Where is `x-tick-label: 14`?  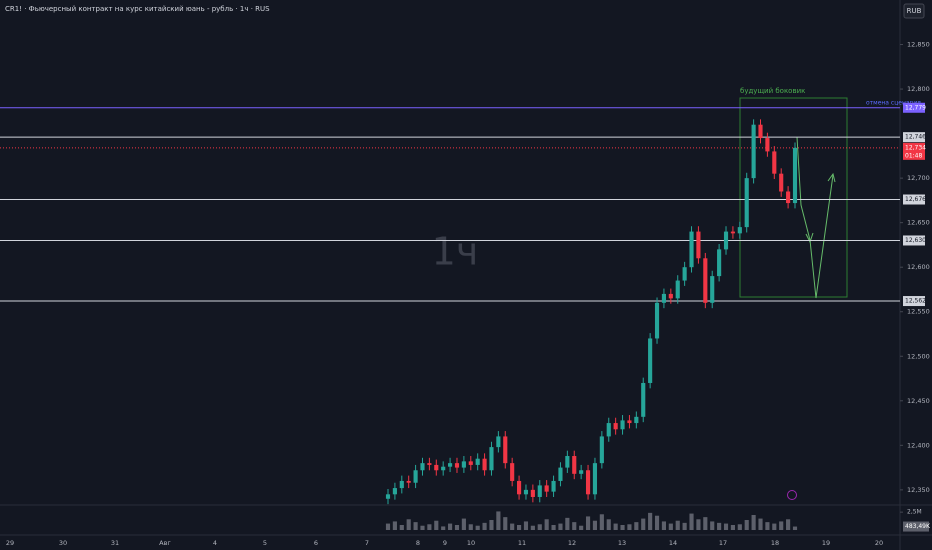
x-tick-label: 14 is located at coordinates (673, 543).